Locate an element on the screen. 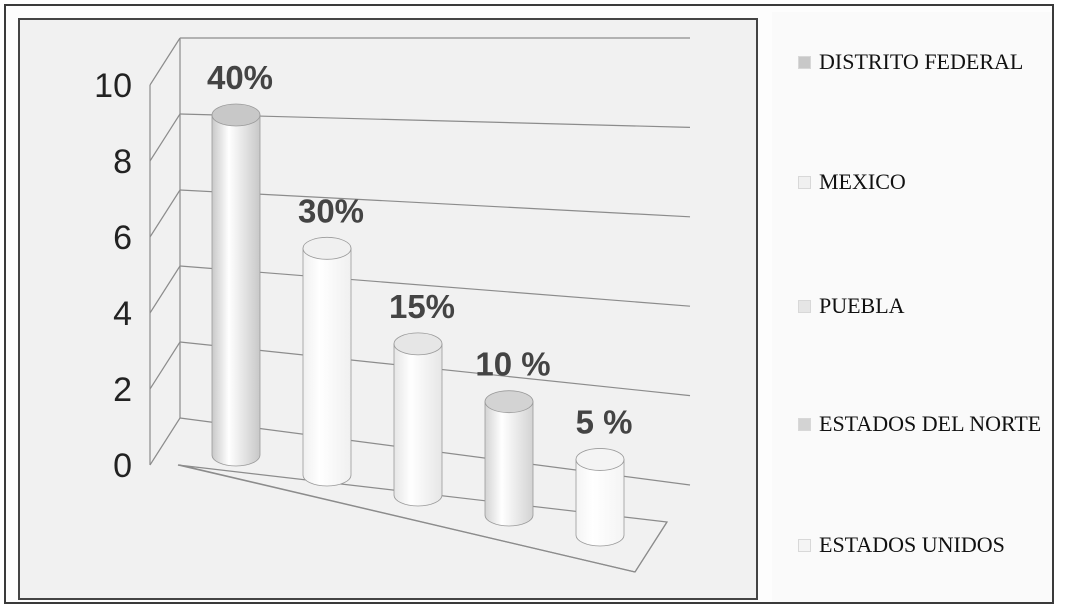 This screenshot has height=611, width=1072. legend-label: PUEBLA is located at coordinates (862, 305).